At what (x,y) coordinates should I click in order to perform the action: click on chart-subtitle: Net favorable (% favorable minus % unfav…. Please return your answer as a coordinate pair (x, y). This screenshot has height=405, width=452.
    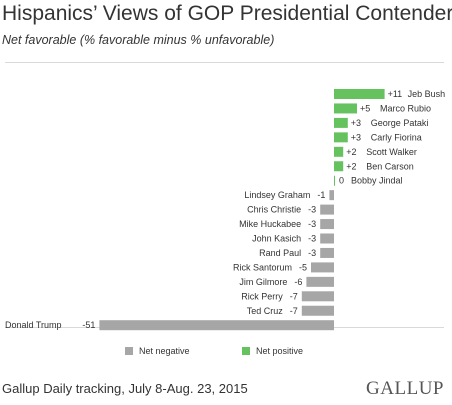
    Looking at the image, I should click on (138, 40).